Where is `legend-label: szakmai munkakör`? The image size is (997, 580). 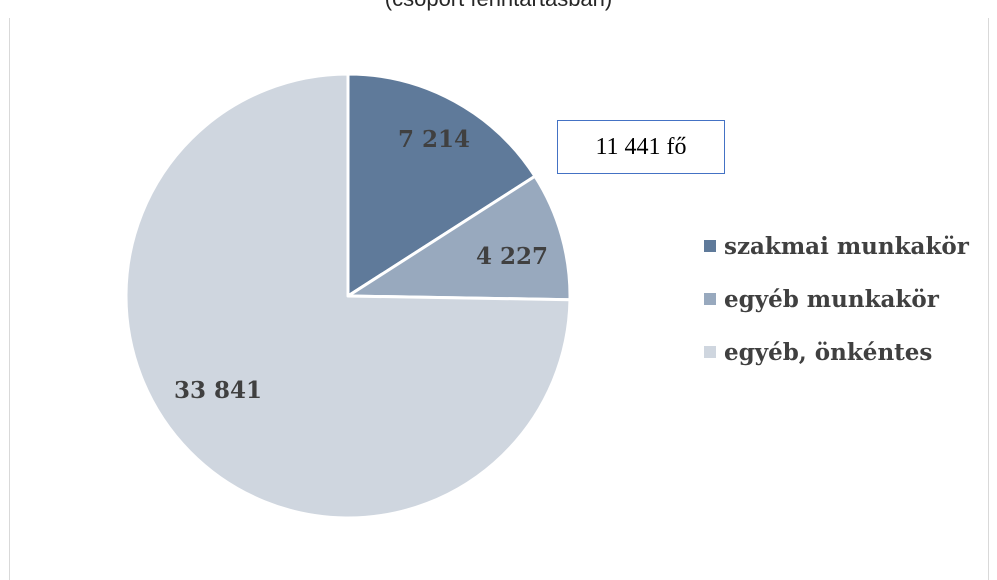
legend-label: szakmai munkakör is located at coordinates (846, 246).